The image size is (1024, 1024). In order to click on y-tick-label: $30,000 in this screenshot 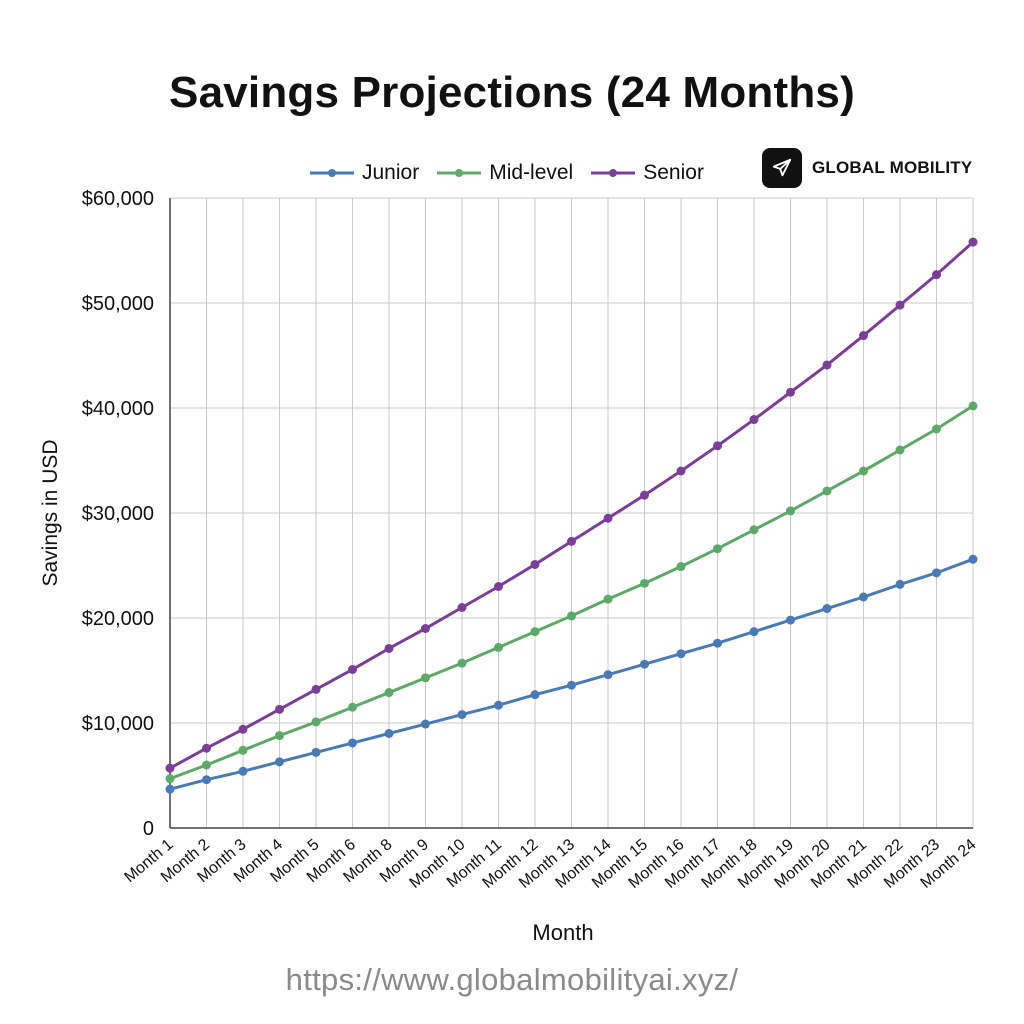, I will do `click(118, 514)`.